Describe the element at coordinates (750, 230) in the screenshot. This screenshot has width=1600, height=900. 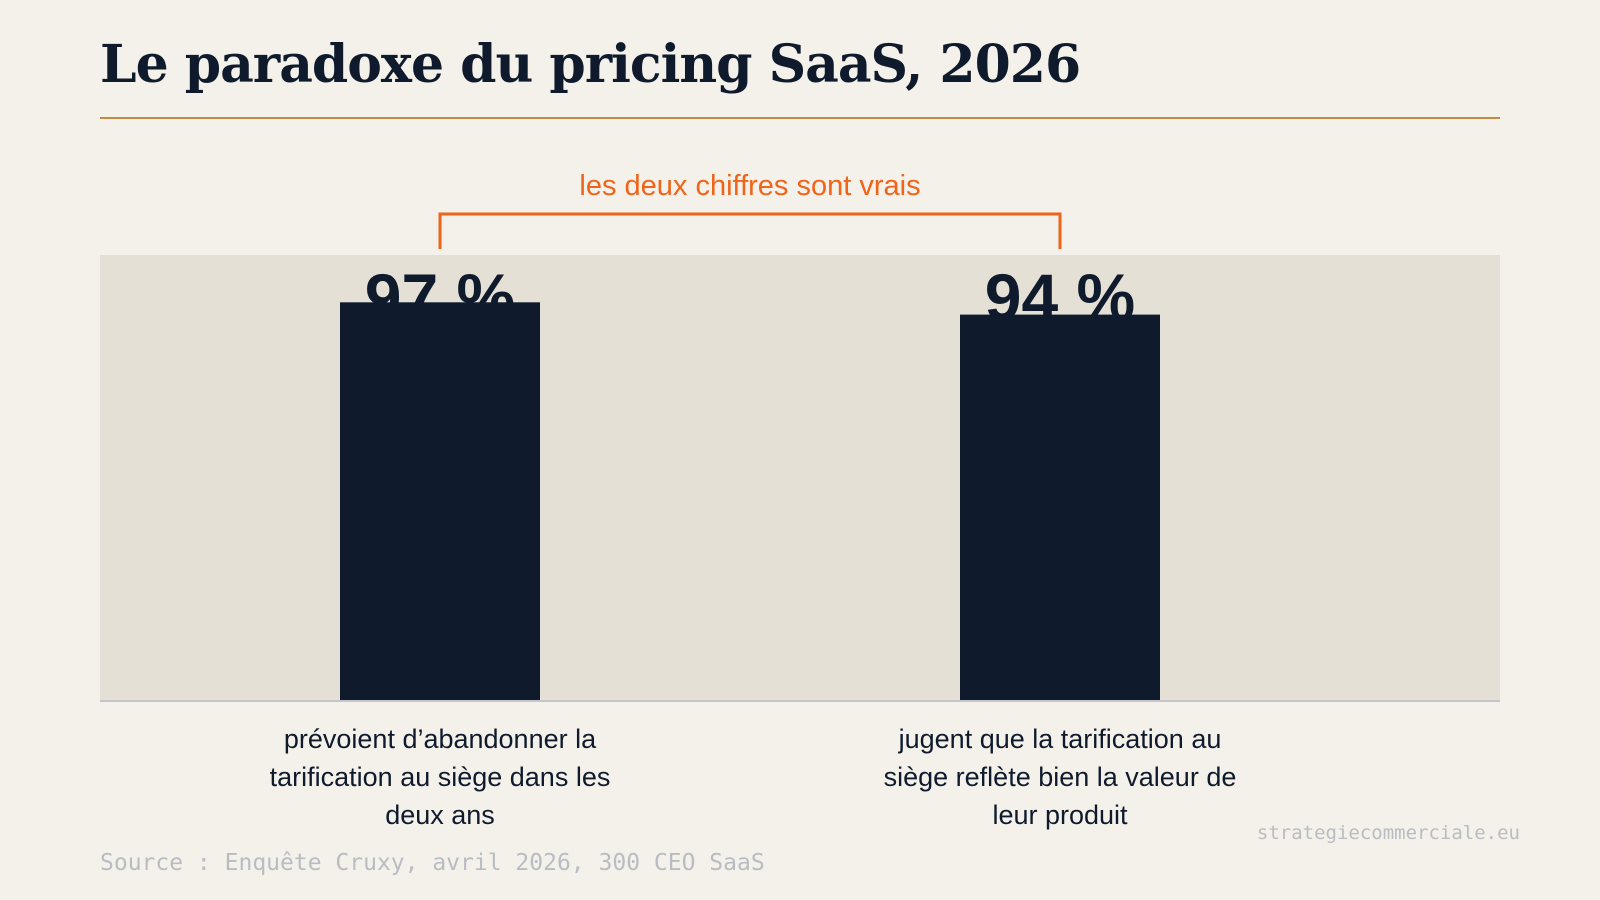
I see `annotation-bracket` at that location.